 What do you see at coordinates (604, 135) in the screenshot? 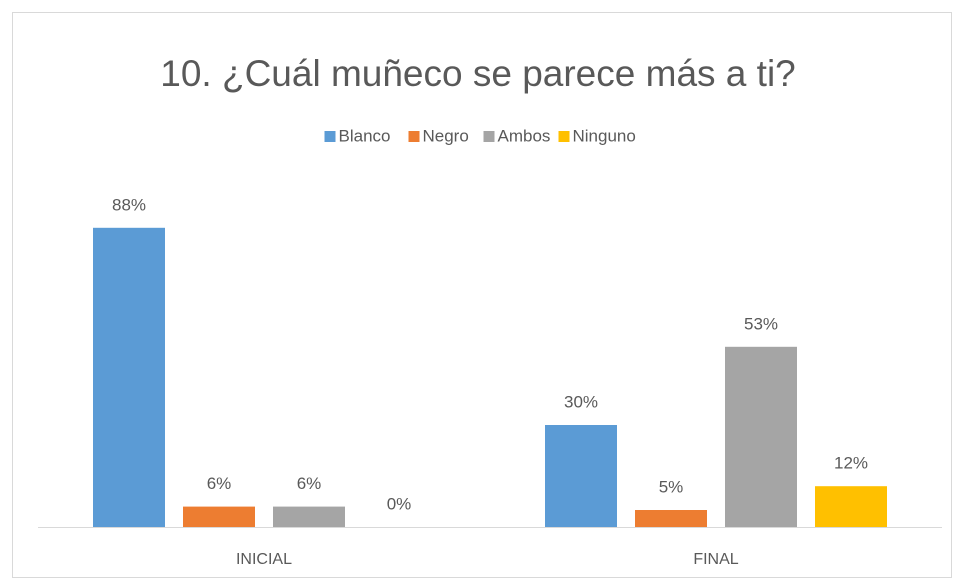
I see `legend-label: Ninguno` at bounding box center [604, 135].